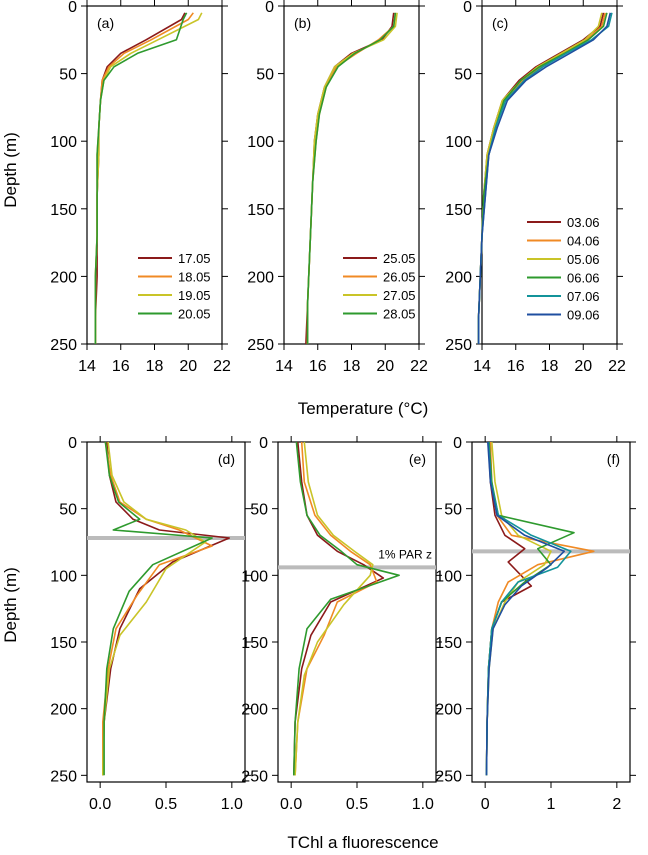 This screenshot has height=855, width=648. I want to click on legend-label-b-3: 28.05, so click(399, 314).